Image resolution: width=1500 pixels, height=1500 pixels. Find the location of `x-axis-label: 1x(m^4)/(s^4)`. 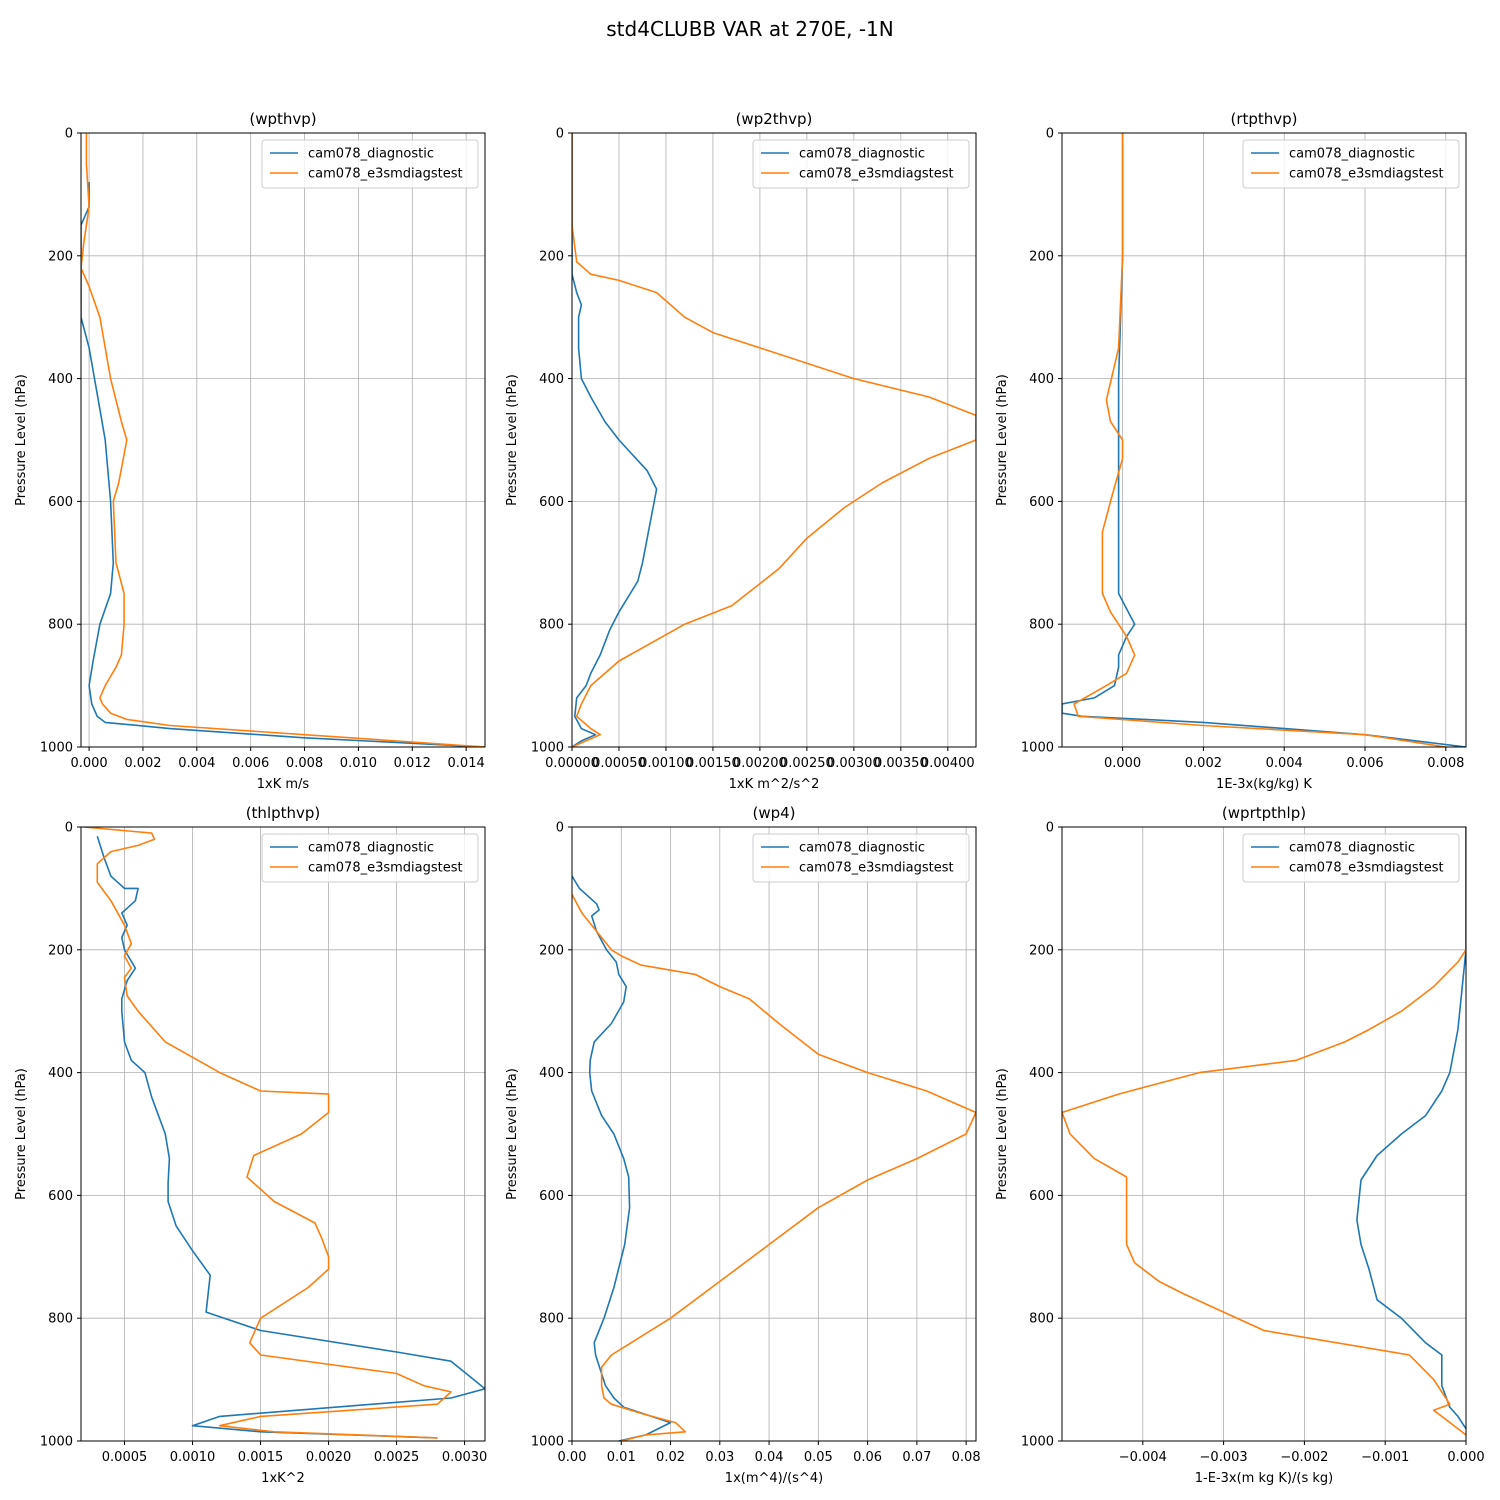

x-axis-label: 1x(m^4)/(s^4) is located at coordinates (774, 1478).